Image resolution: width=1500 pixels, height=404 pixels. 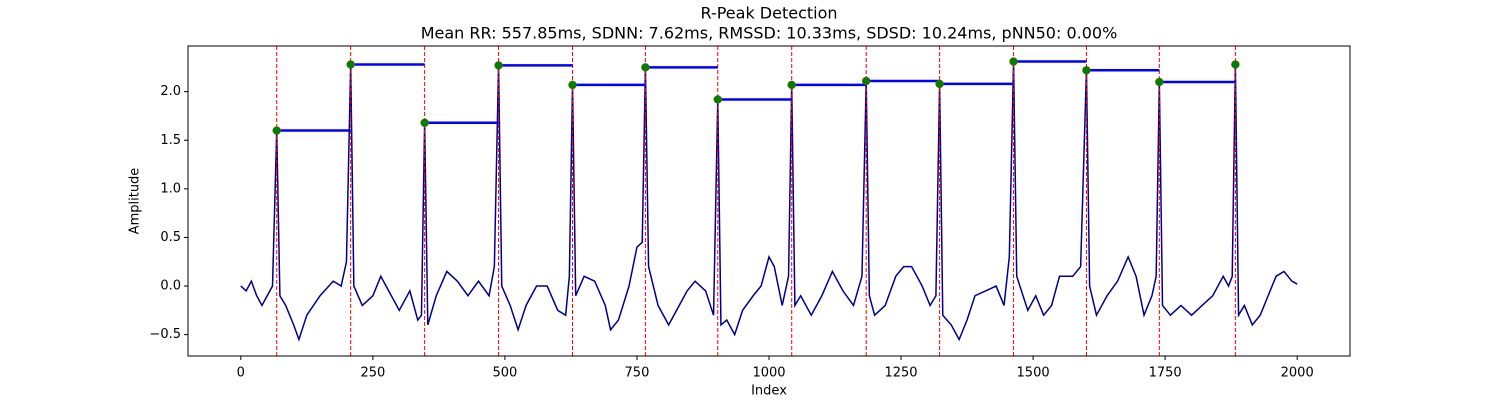 I want to click on x-tick-label: 750, so click(x=637, y=373).